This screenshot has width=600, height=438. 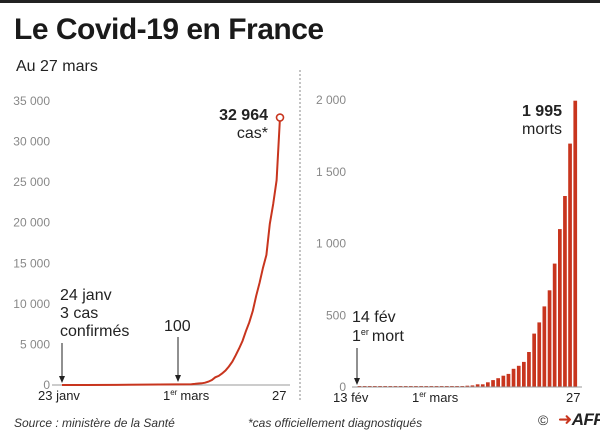 What do you see at coordinates (351, 397) in the screenshot?
I see `deaths-xtick-left: 13 fév` at bounding box center [351, 397].